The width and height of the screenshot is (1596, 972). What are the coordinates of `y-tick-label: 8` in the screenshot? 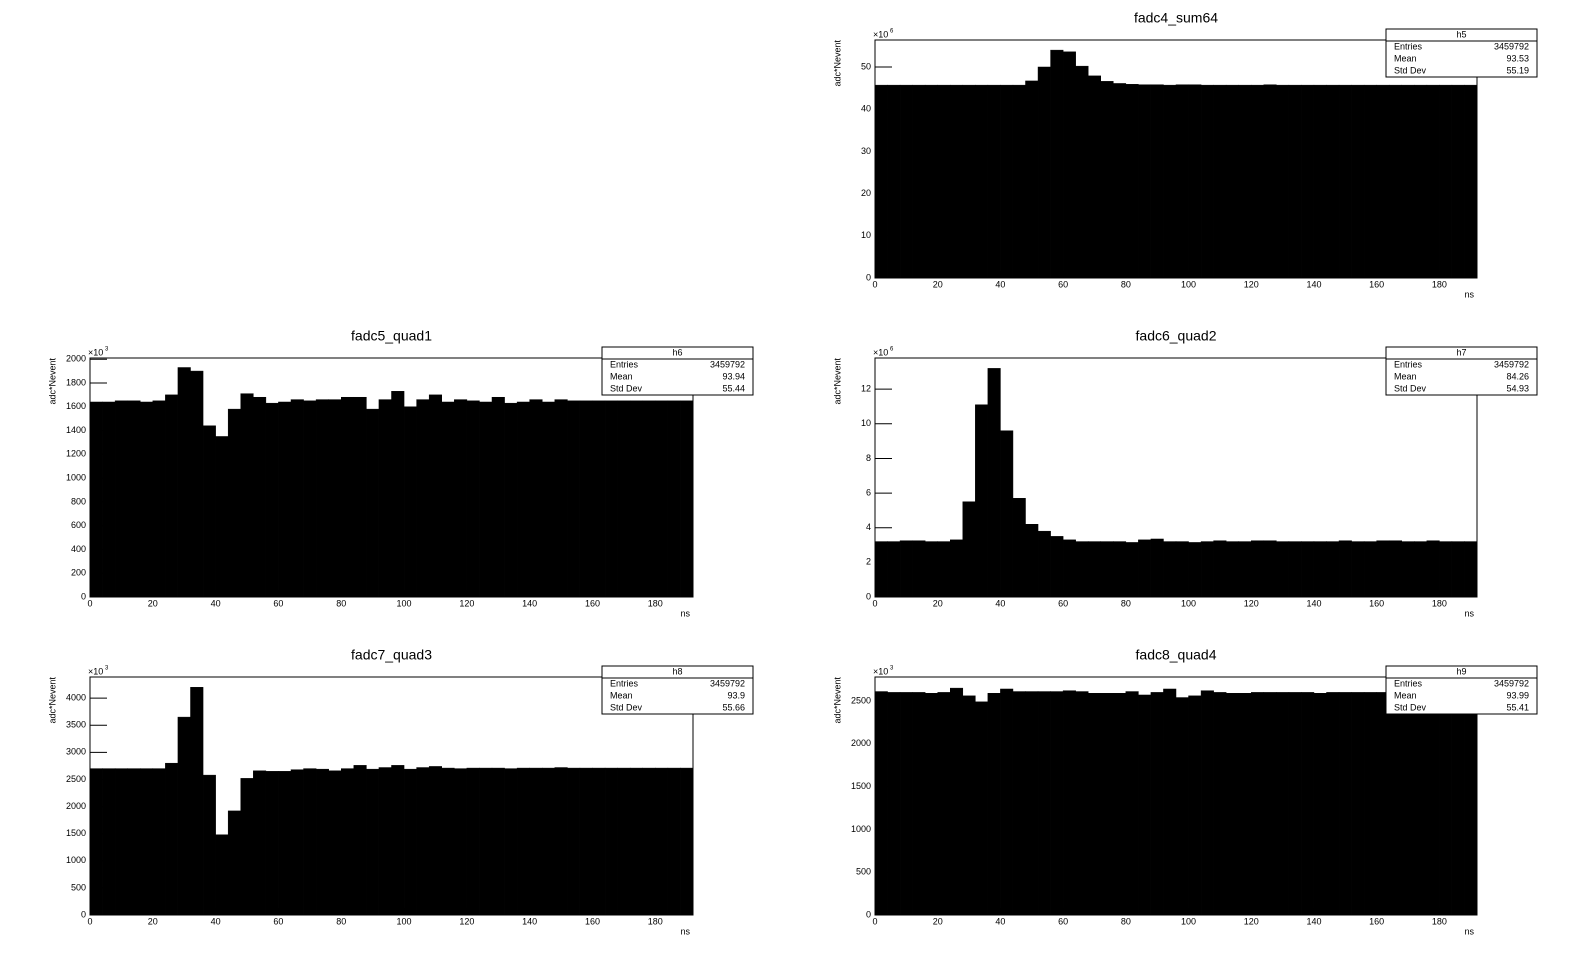 It's located at (868, 458).